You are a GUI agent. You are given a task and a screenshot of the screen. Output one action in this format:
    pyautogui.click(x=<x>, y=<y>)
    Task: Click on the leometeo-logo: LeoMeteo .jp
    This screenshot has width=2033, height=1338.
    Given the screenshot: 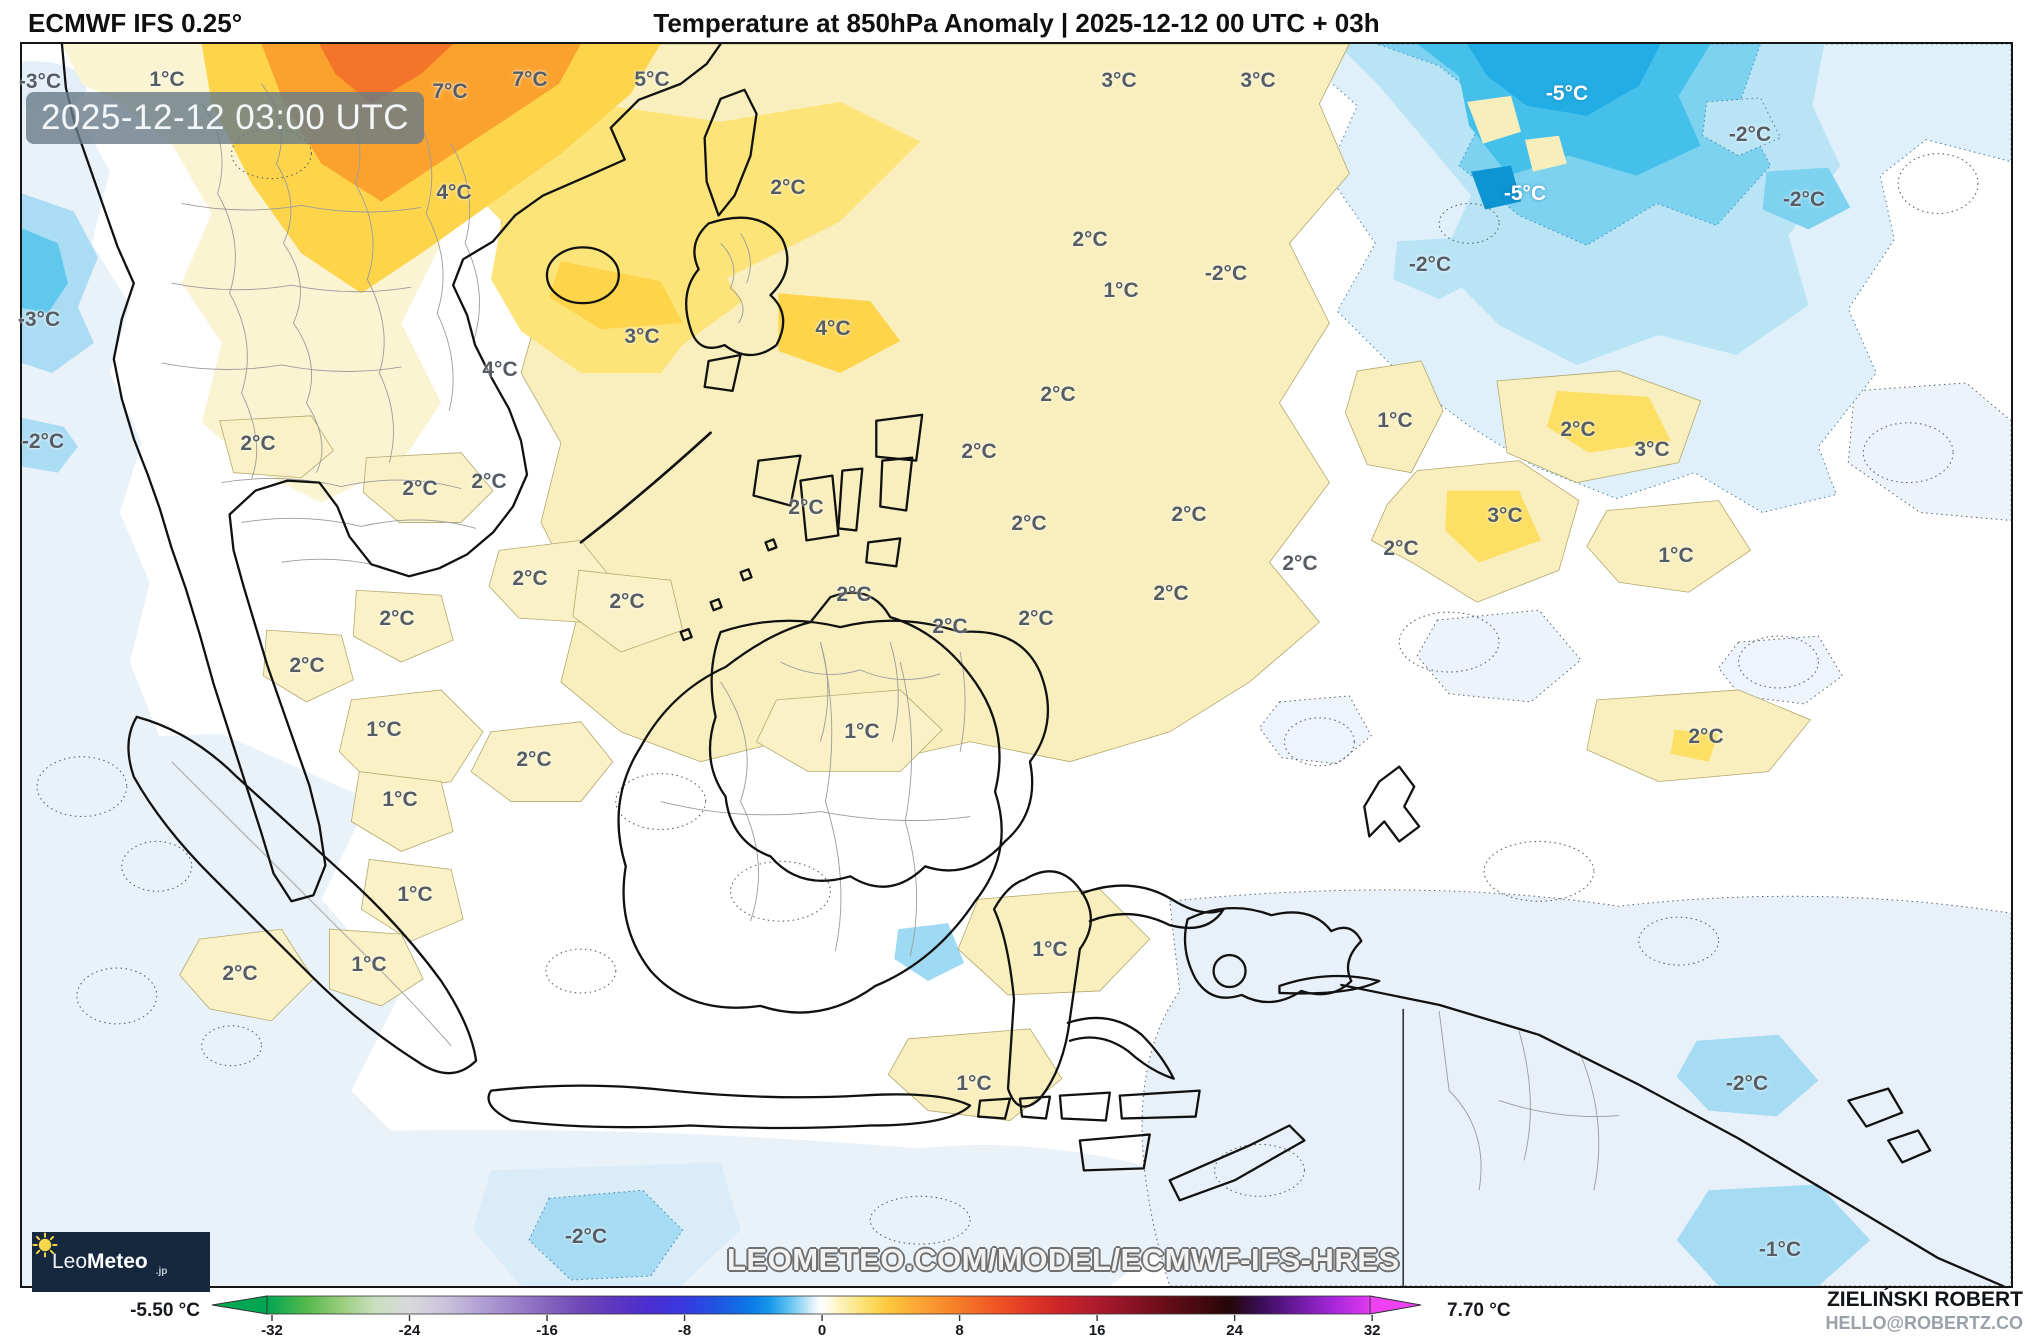 What is the action you would take?
    pyautogui.click(x=121, y=1262)
    